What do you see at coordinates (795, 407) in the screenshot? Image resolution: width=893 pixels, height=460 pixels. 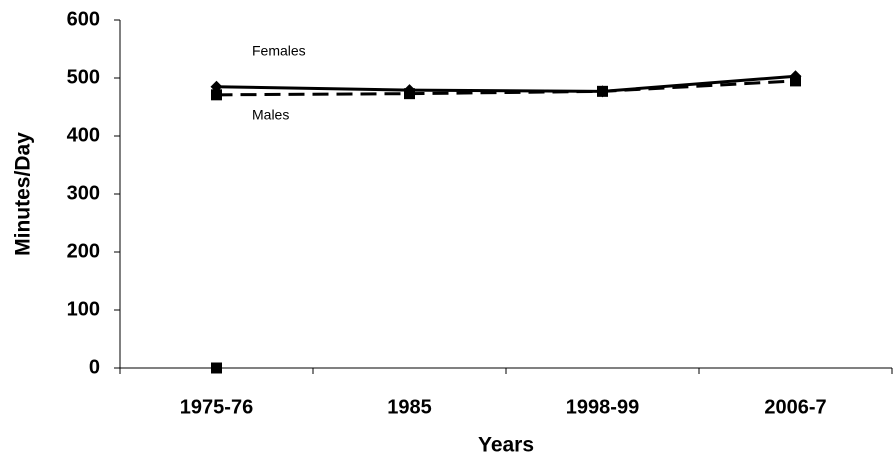 I see `x-tick-label: 2006-7` at bounding box center [795, 407].